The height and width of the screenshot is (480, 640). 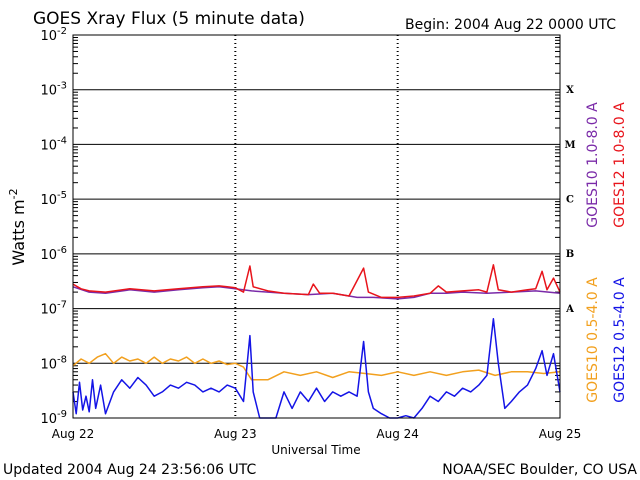 I want to click on flare-class-c: C, so click(x=570, y=200).